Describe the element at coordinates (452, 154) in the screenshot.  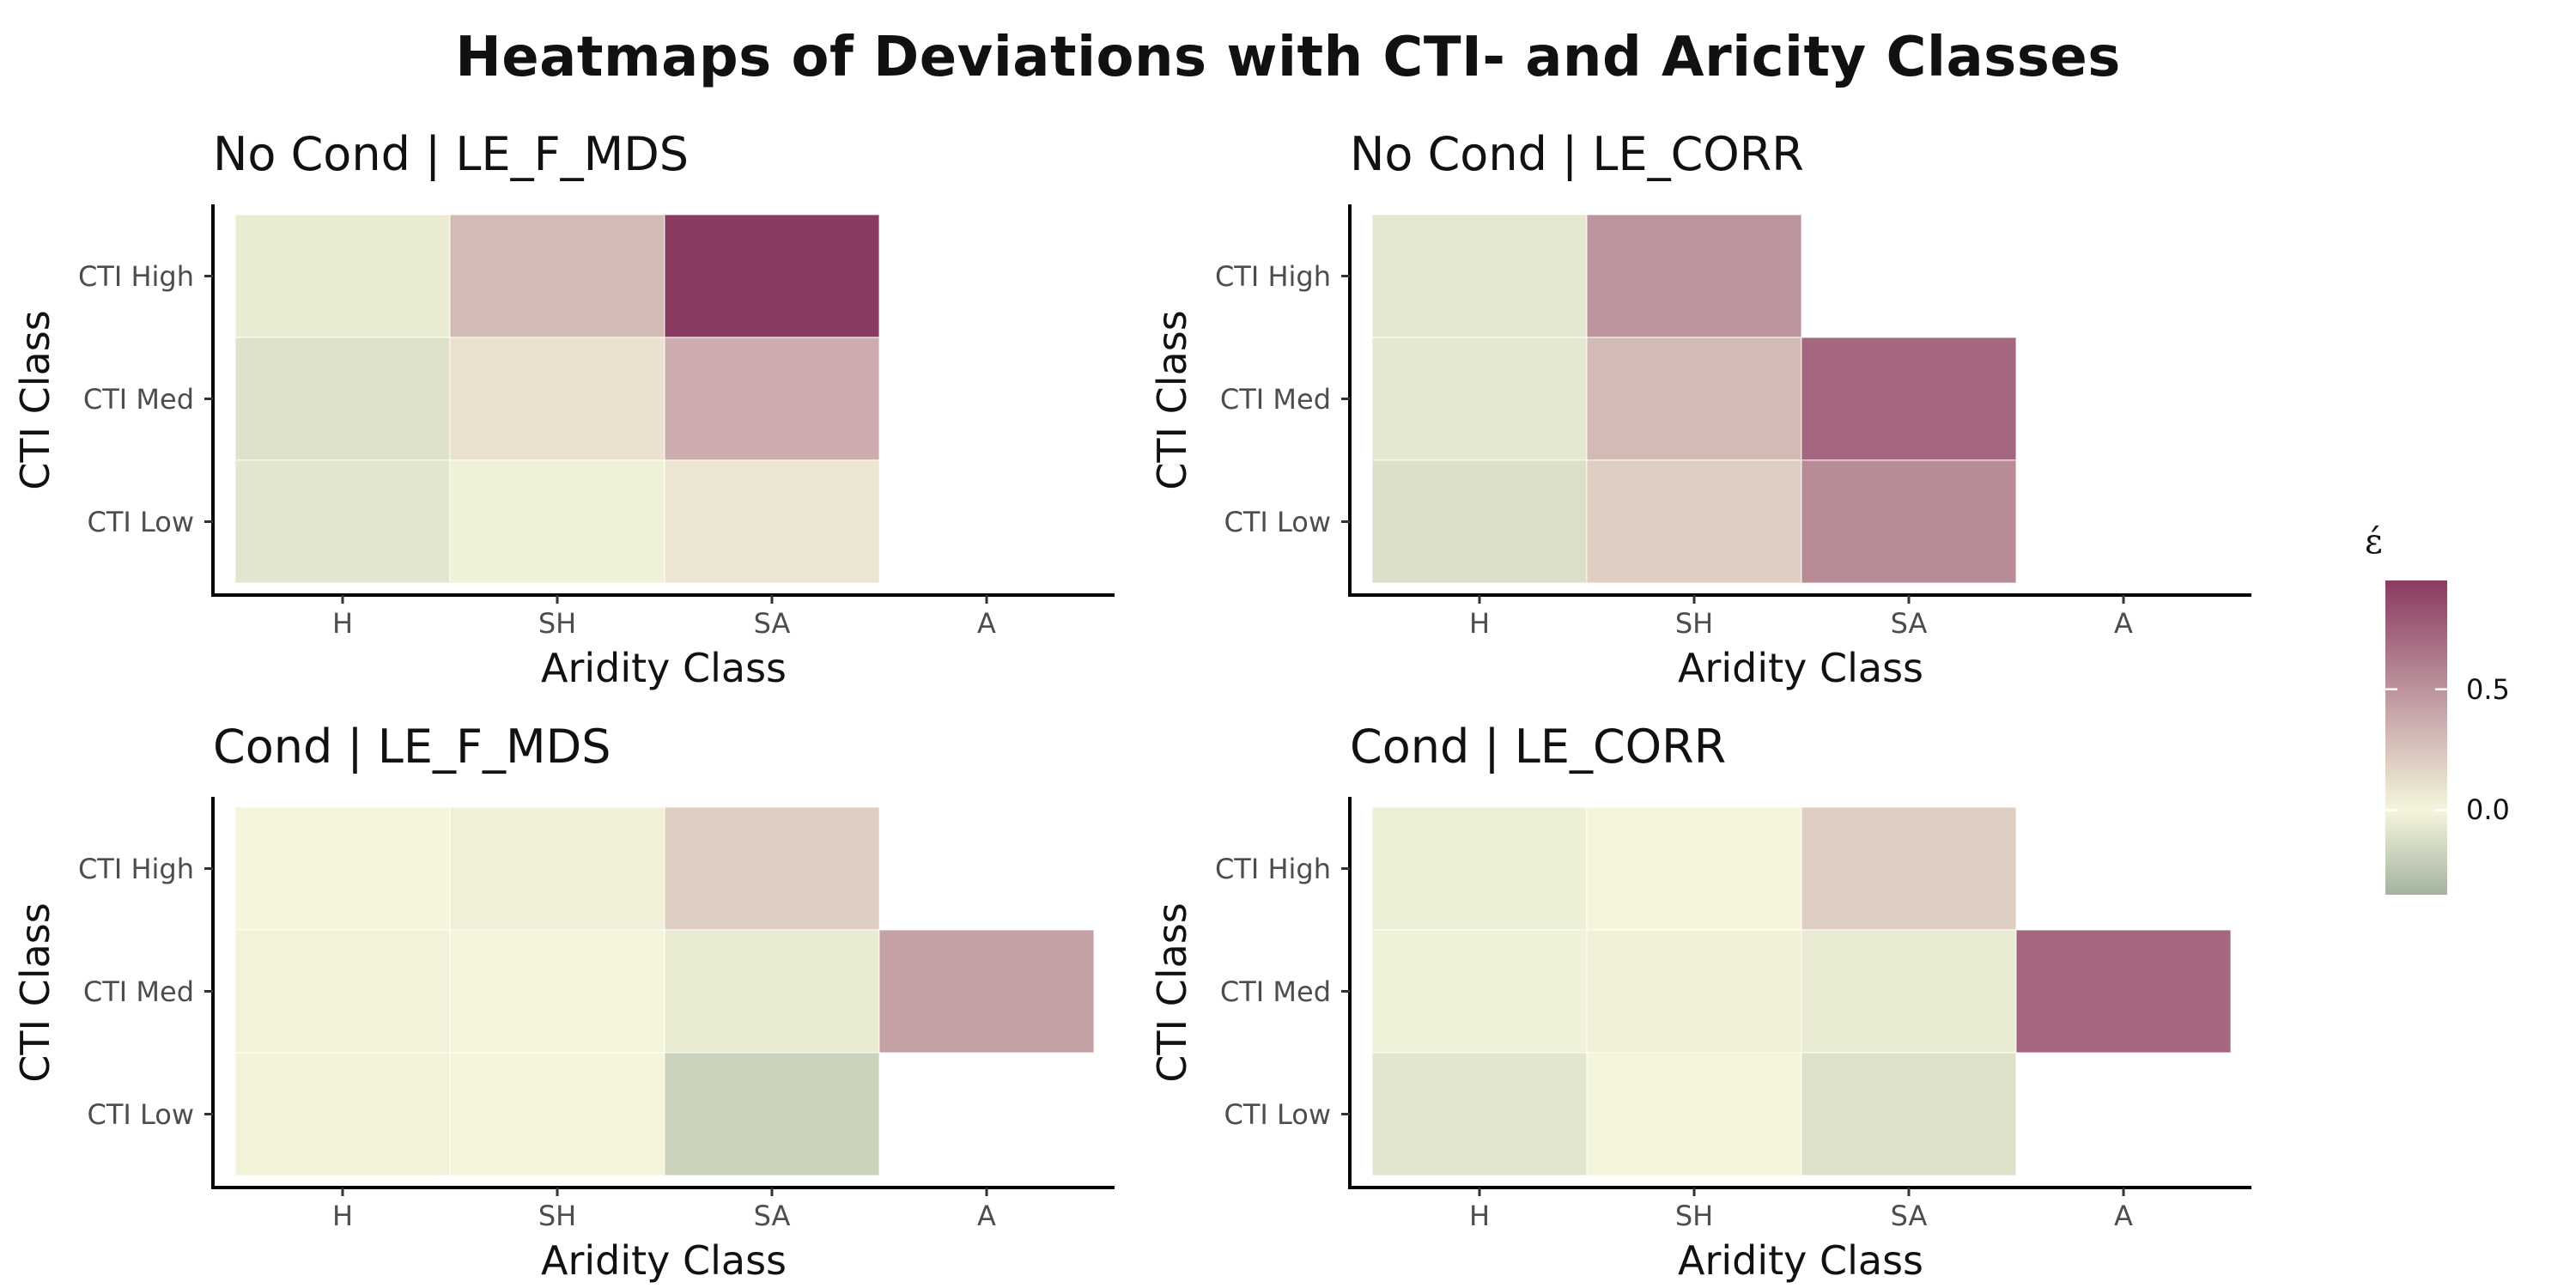
I see `panel-title: No Cond | LE_F_MDS` at that location.